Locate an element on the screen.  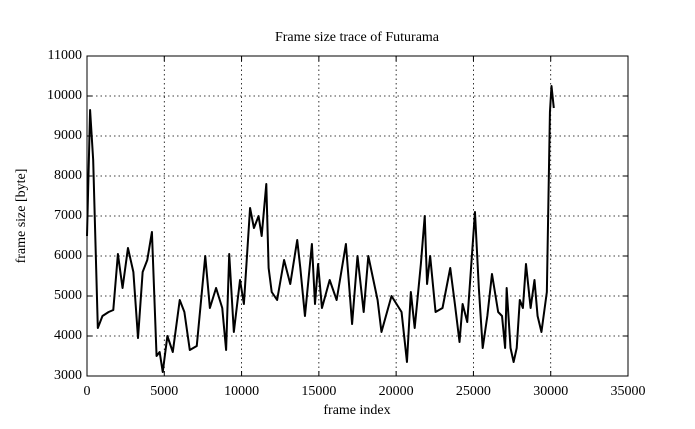
y-tick-label: 7000 is located at coordinates (68, 215).